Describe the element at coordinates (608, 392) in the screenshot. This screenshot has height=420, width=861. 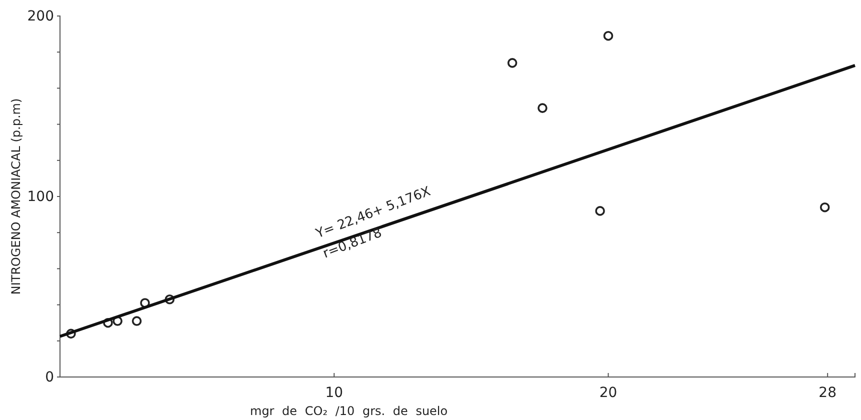
I see `x-tick-label: 20` at that location.